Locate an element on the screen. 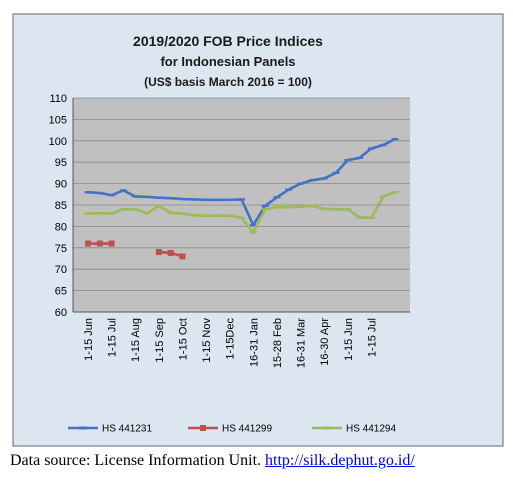 The image size is (513, 485). legend-item: HS 441294 is located at coordinates (354, 429).